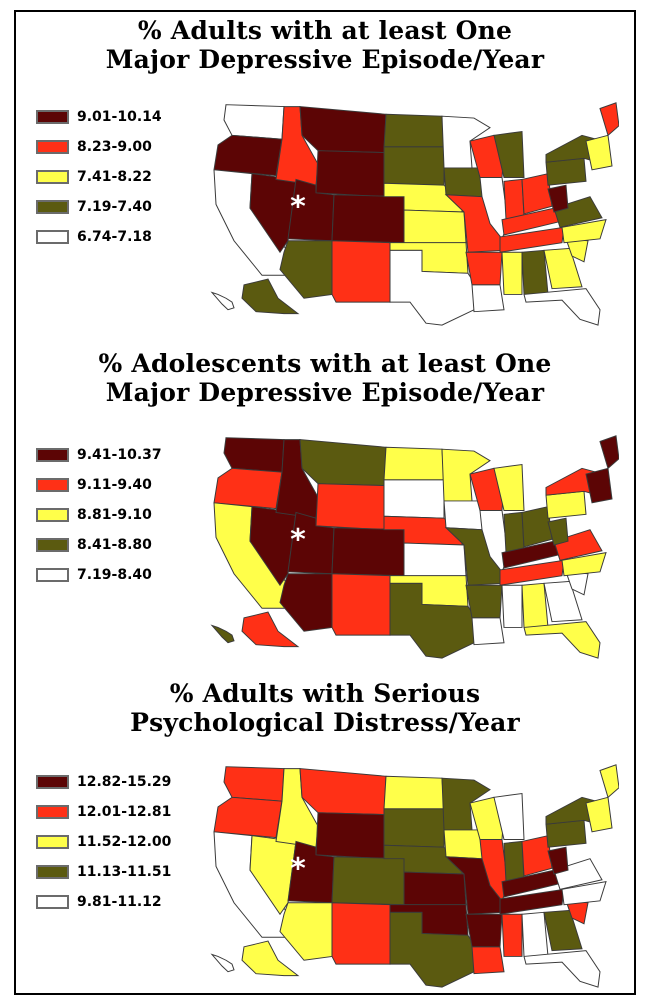  Describe the element at coordinates (124, 782) in the screenshot. I see `legend-label: 12.82-15.29` at that location.